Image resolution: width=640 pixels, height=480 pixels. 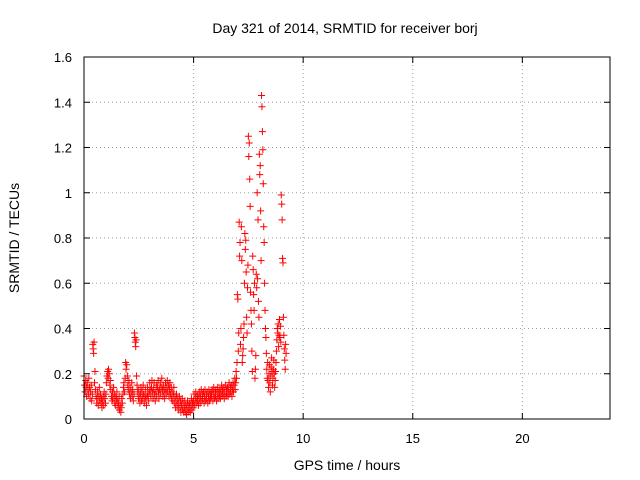 I want to click on y-tick-label: 0.4, so click(x=63, y=329).